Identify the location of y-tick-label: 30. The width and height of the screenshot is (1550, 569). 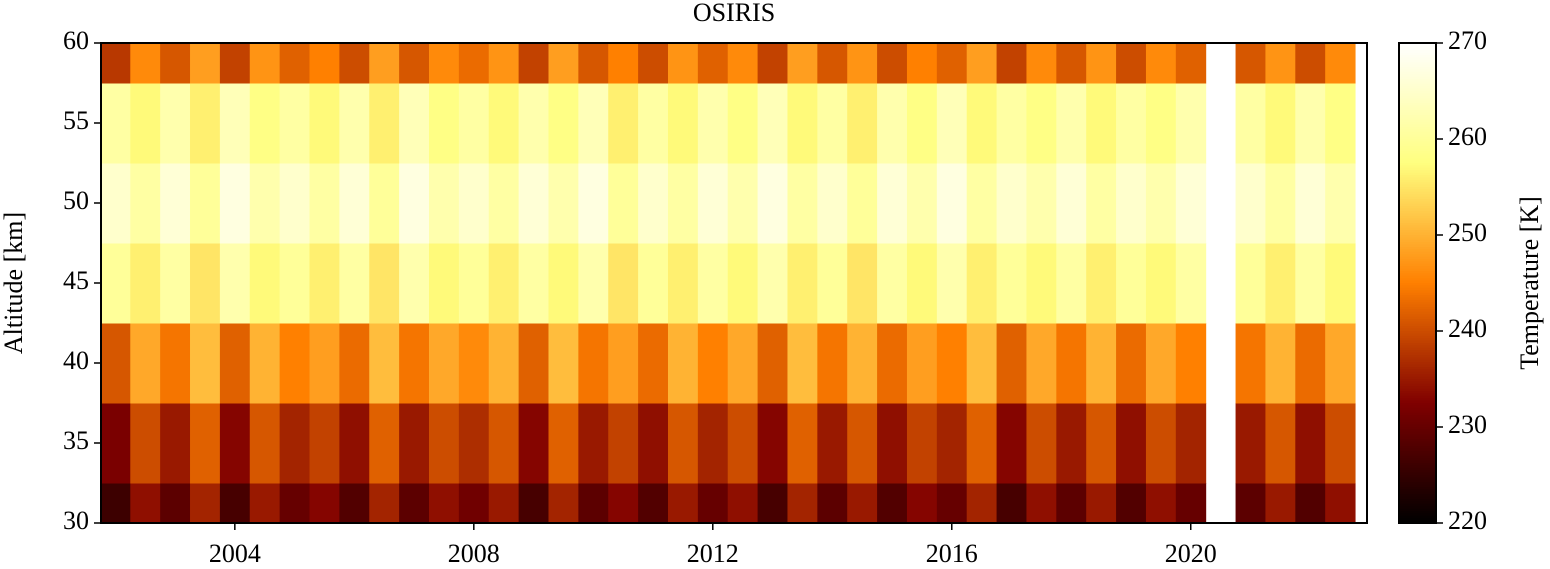
(76, 520).